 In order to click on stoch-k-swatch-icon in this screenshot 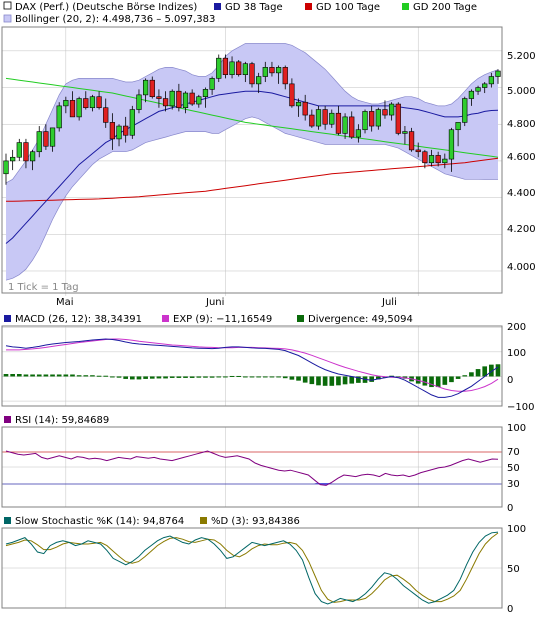, I will do `click(7, 520)`.